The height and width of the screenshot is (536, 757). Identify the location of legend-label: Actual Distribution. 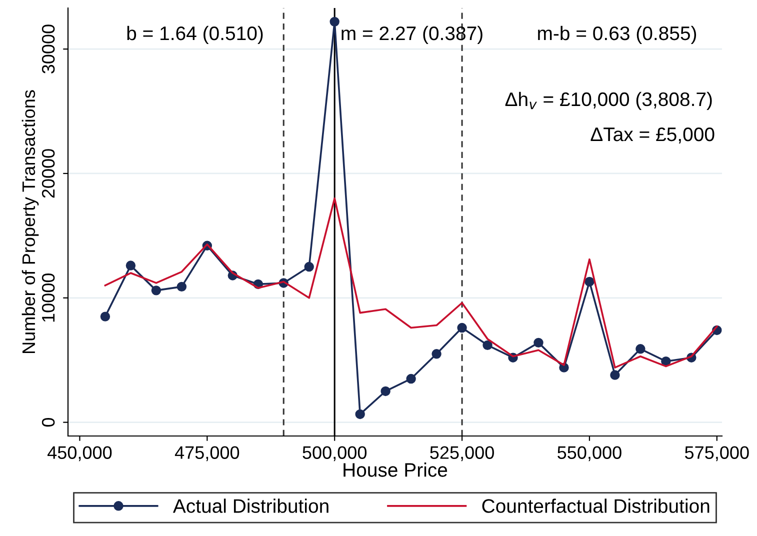
(250, 505).